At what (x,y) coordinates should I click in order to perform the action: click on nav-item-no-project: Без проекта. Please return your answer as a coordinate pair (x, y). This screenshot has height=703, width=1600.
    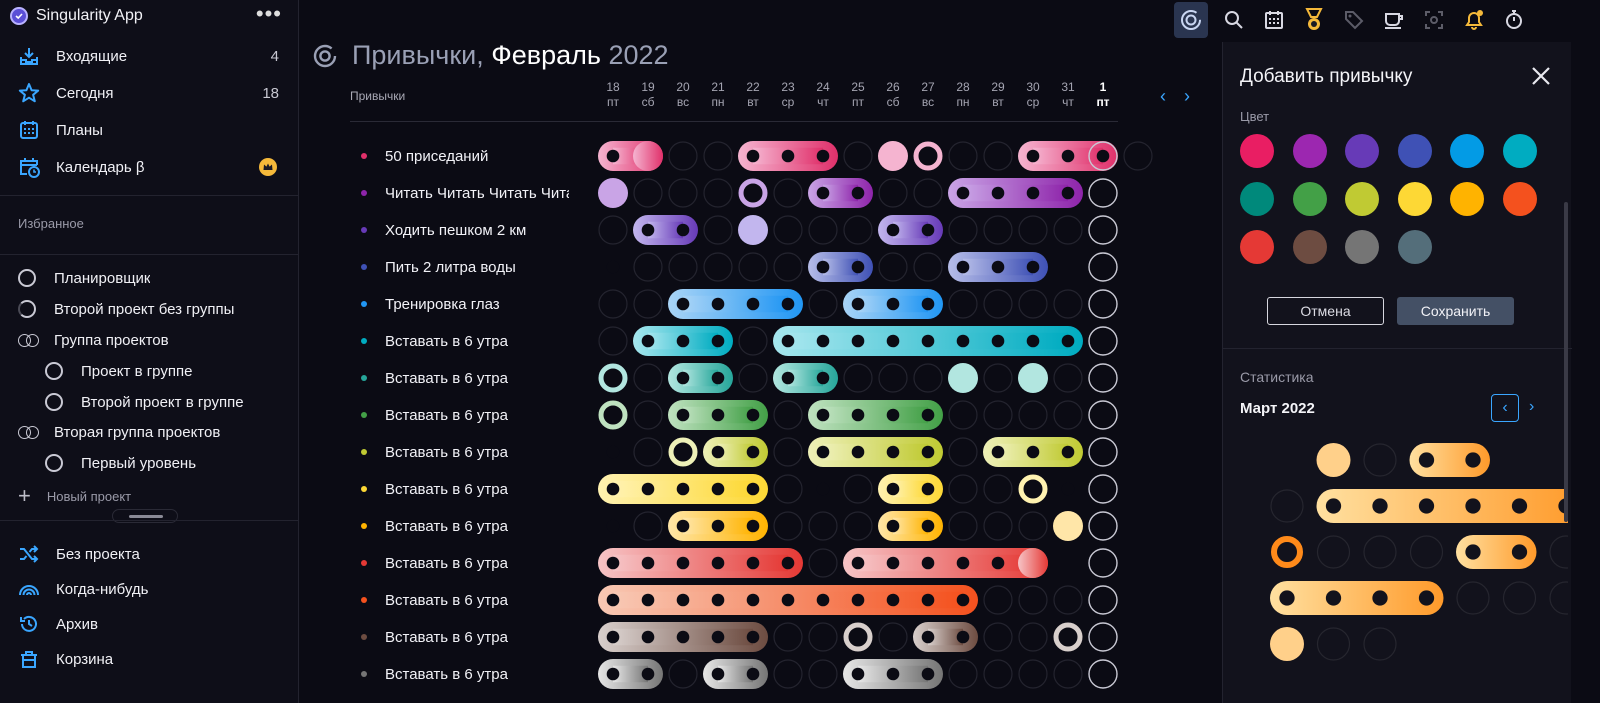
    Looking at the image, I should click on (149, 554).